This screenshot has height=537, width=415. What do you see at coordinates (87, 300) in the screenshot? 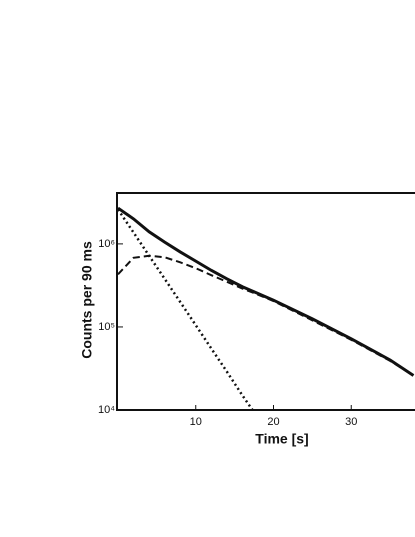
I see `y-axis-title: Counts per 90 ms` at bounding box center [87, 300].